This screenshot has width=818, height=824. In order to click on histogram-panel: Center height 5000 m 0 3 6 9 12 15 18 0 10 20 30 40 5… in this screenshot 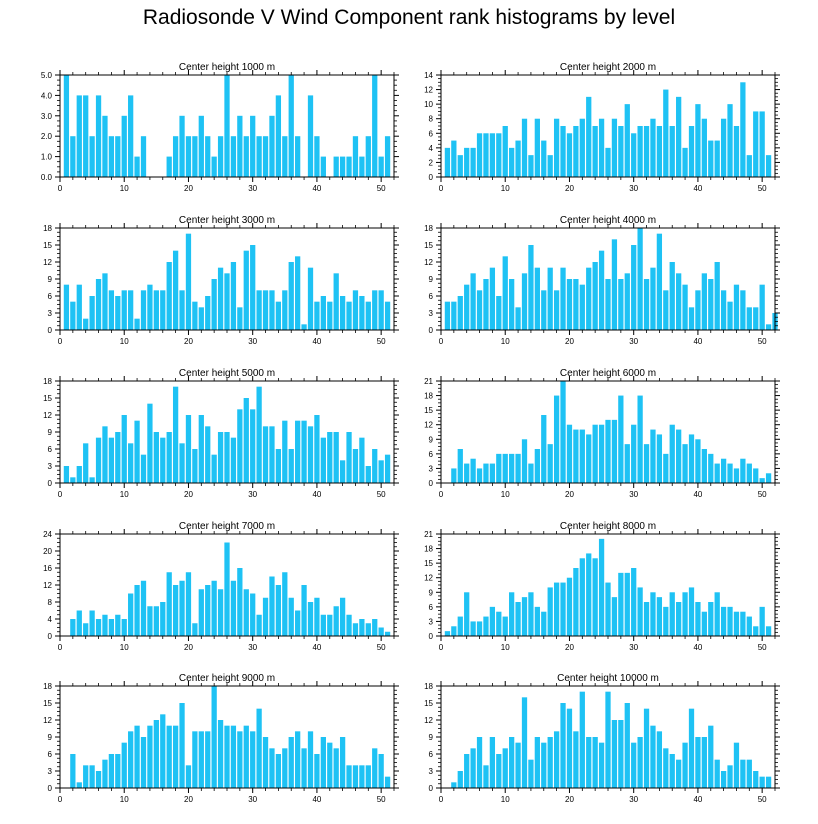, I will do `click(221, 433)`.